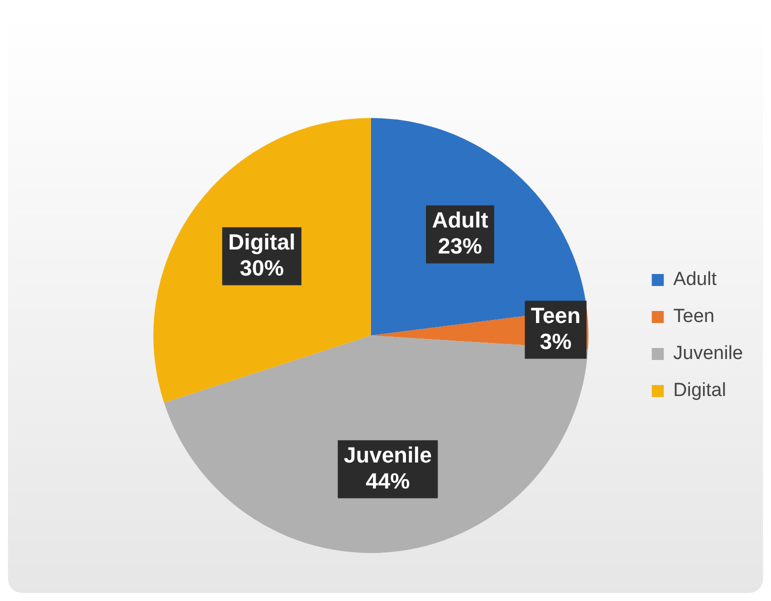  Describe the element at coordinates (699, 391) in the screenshot. I see `legend-label: Digital` at that location.